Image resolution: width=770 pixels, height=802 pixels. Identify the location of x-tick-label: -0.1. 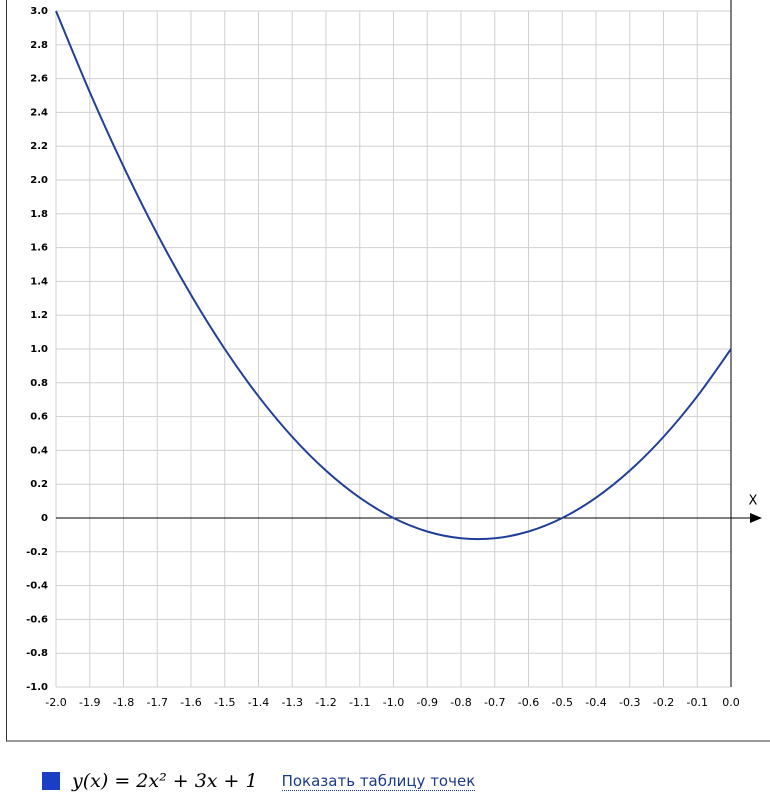
(697, 702).